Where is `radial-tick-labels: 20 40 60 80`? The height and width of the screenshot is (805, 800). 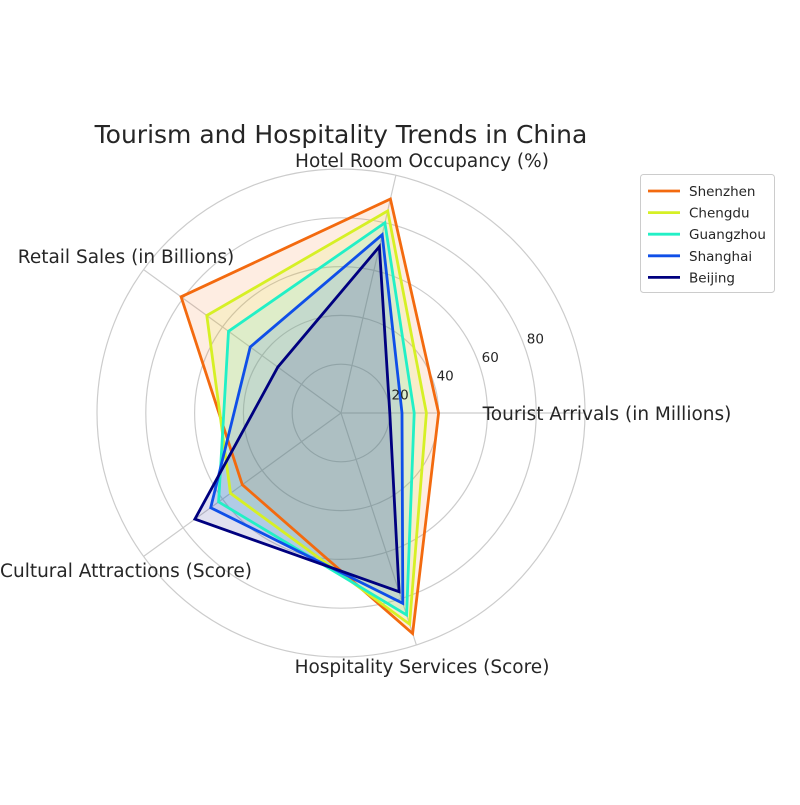
radial-tick-labels: 20 40 60 80 is located at coordinates (467, 367).